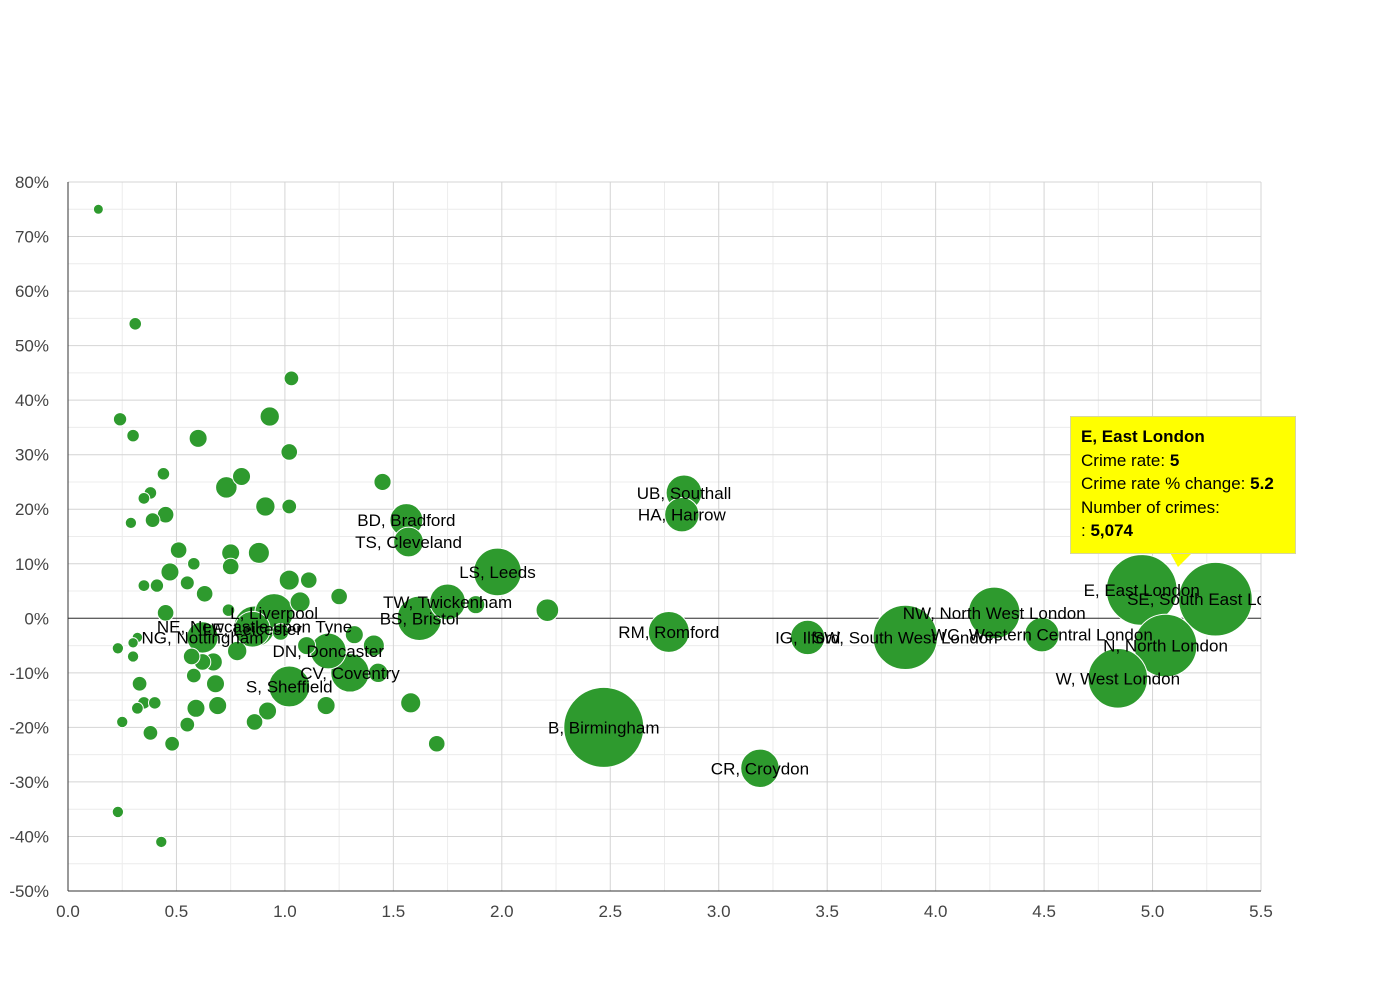 Image resolution: width=1390 pixels, height=985 pixels. Describe the element at coordinates (502, 911) in the screenshot. I see `x-tick-label: 2.0` at that location.